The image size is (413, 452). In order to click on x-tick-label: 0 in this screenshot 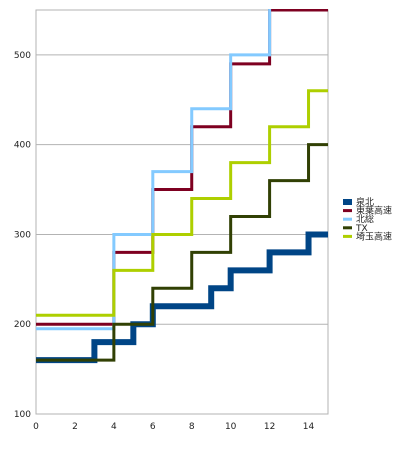, I will do `click(36, 427)`.